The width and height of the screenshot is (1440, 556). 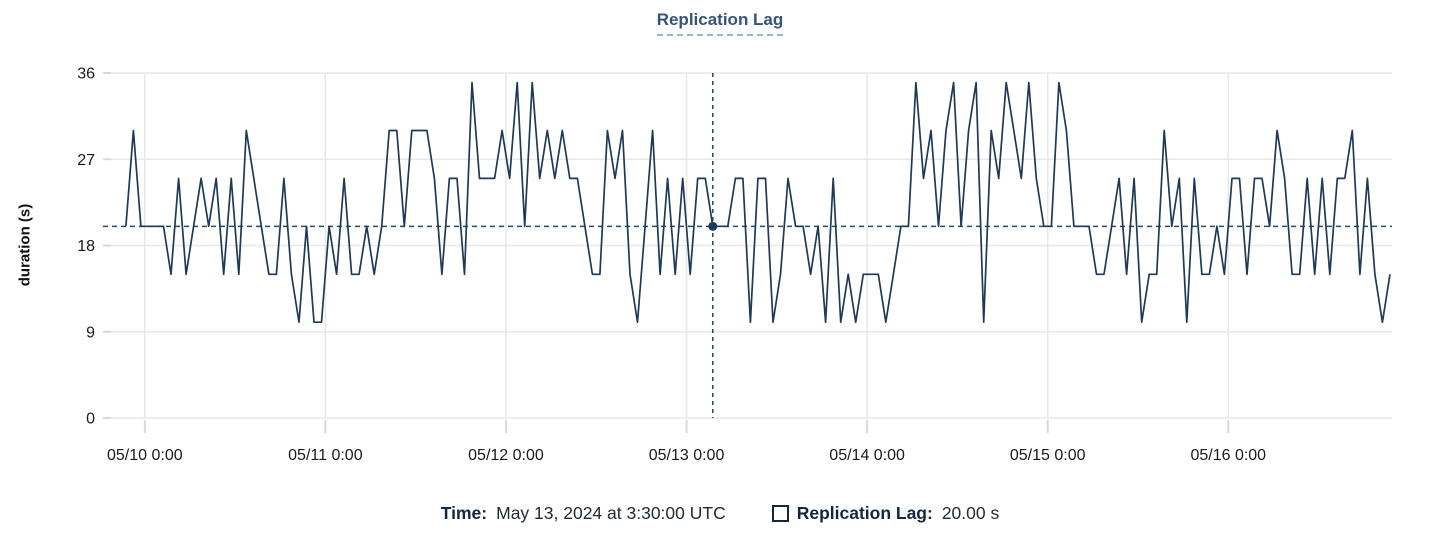 I want to click on tooltip-series: Replication Lag: 20.00 s, so click(x=885, y=513).